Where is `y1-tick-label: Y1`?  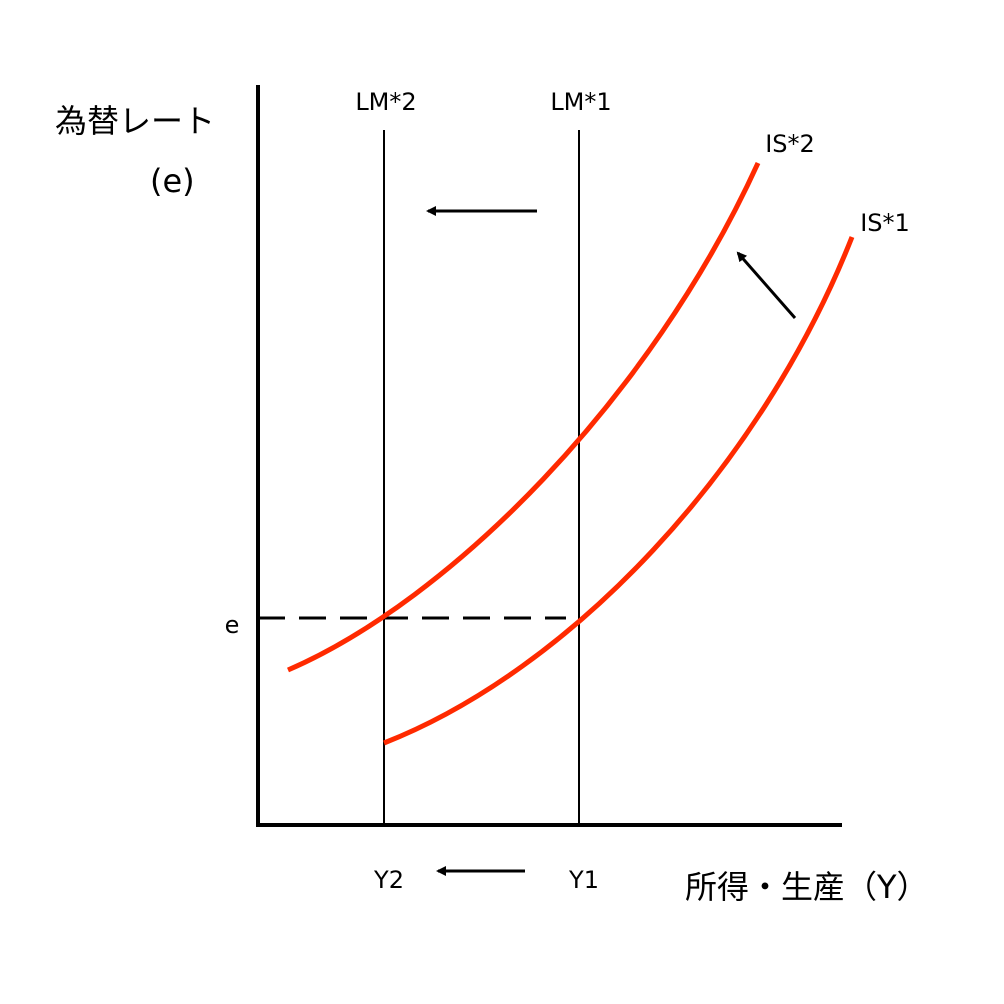
y1-tick-label: Y1 is located at coordinates (583, 880).